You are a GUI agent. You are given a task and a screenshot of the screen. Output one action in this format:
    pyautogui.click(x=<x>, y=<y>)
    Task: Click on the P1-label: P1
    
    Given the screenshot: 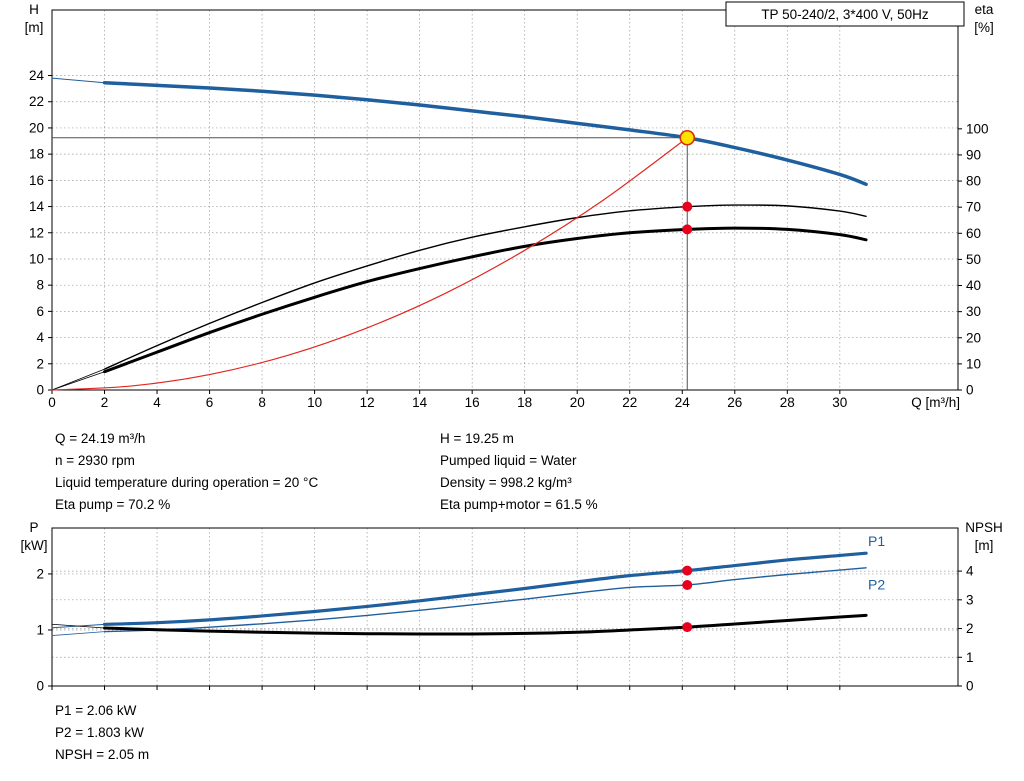 What is the action you would take?
    pyautogui.click(x=876, y=541)
    